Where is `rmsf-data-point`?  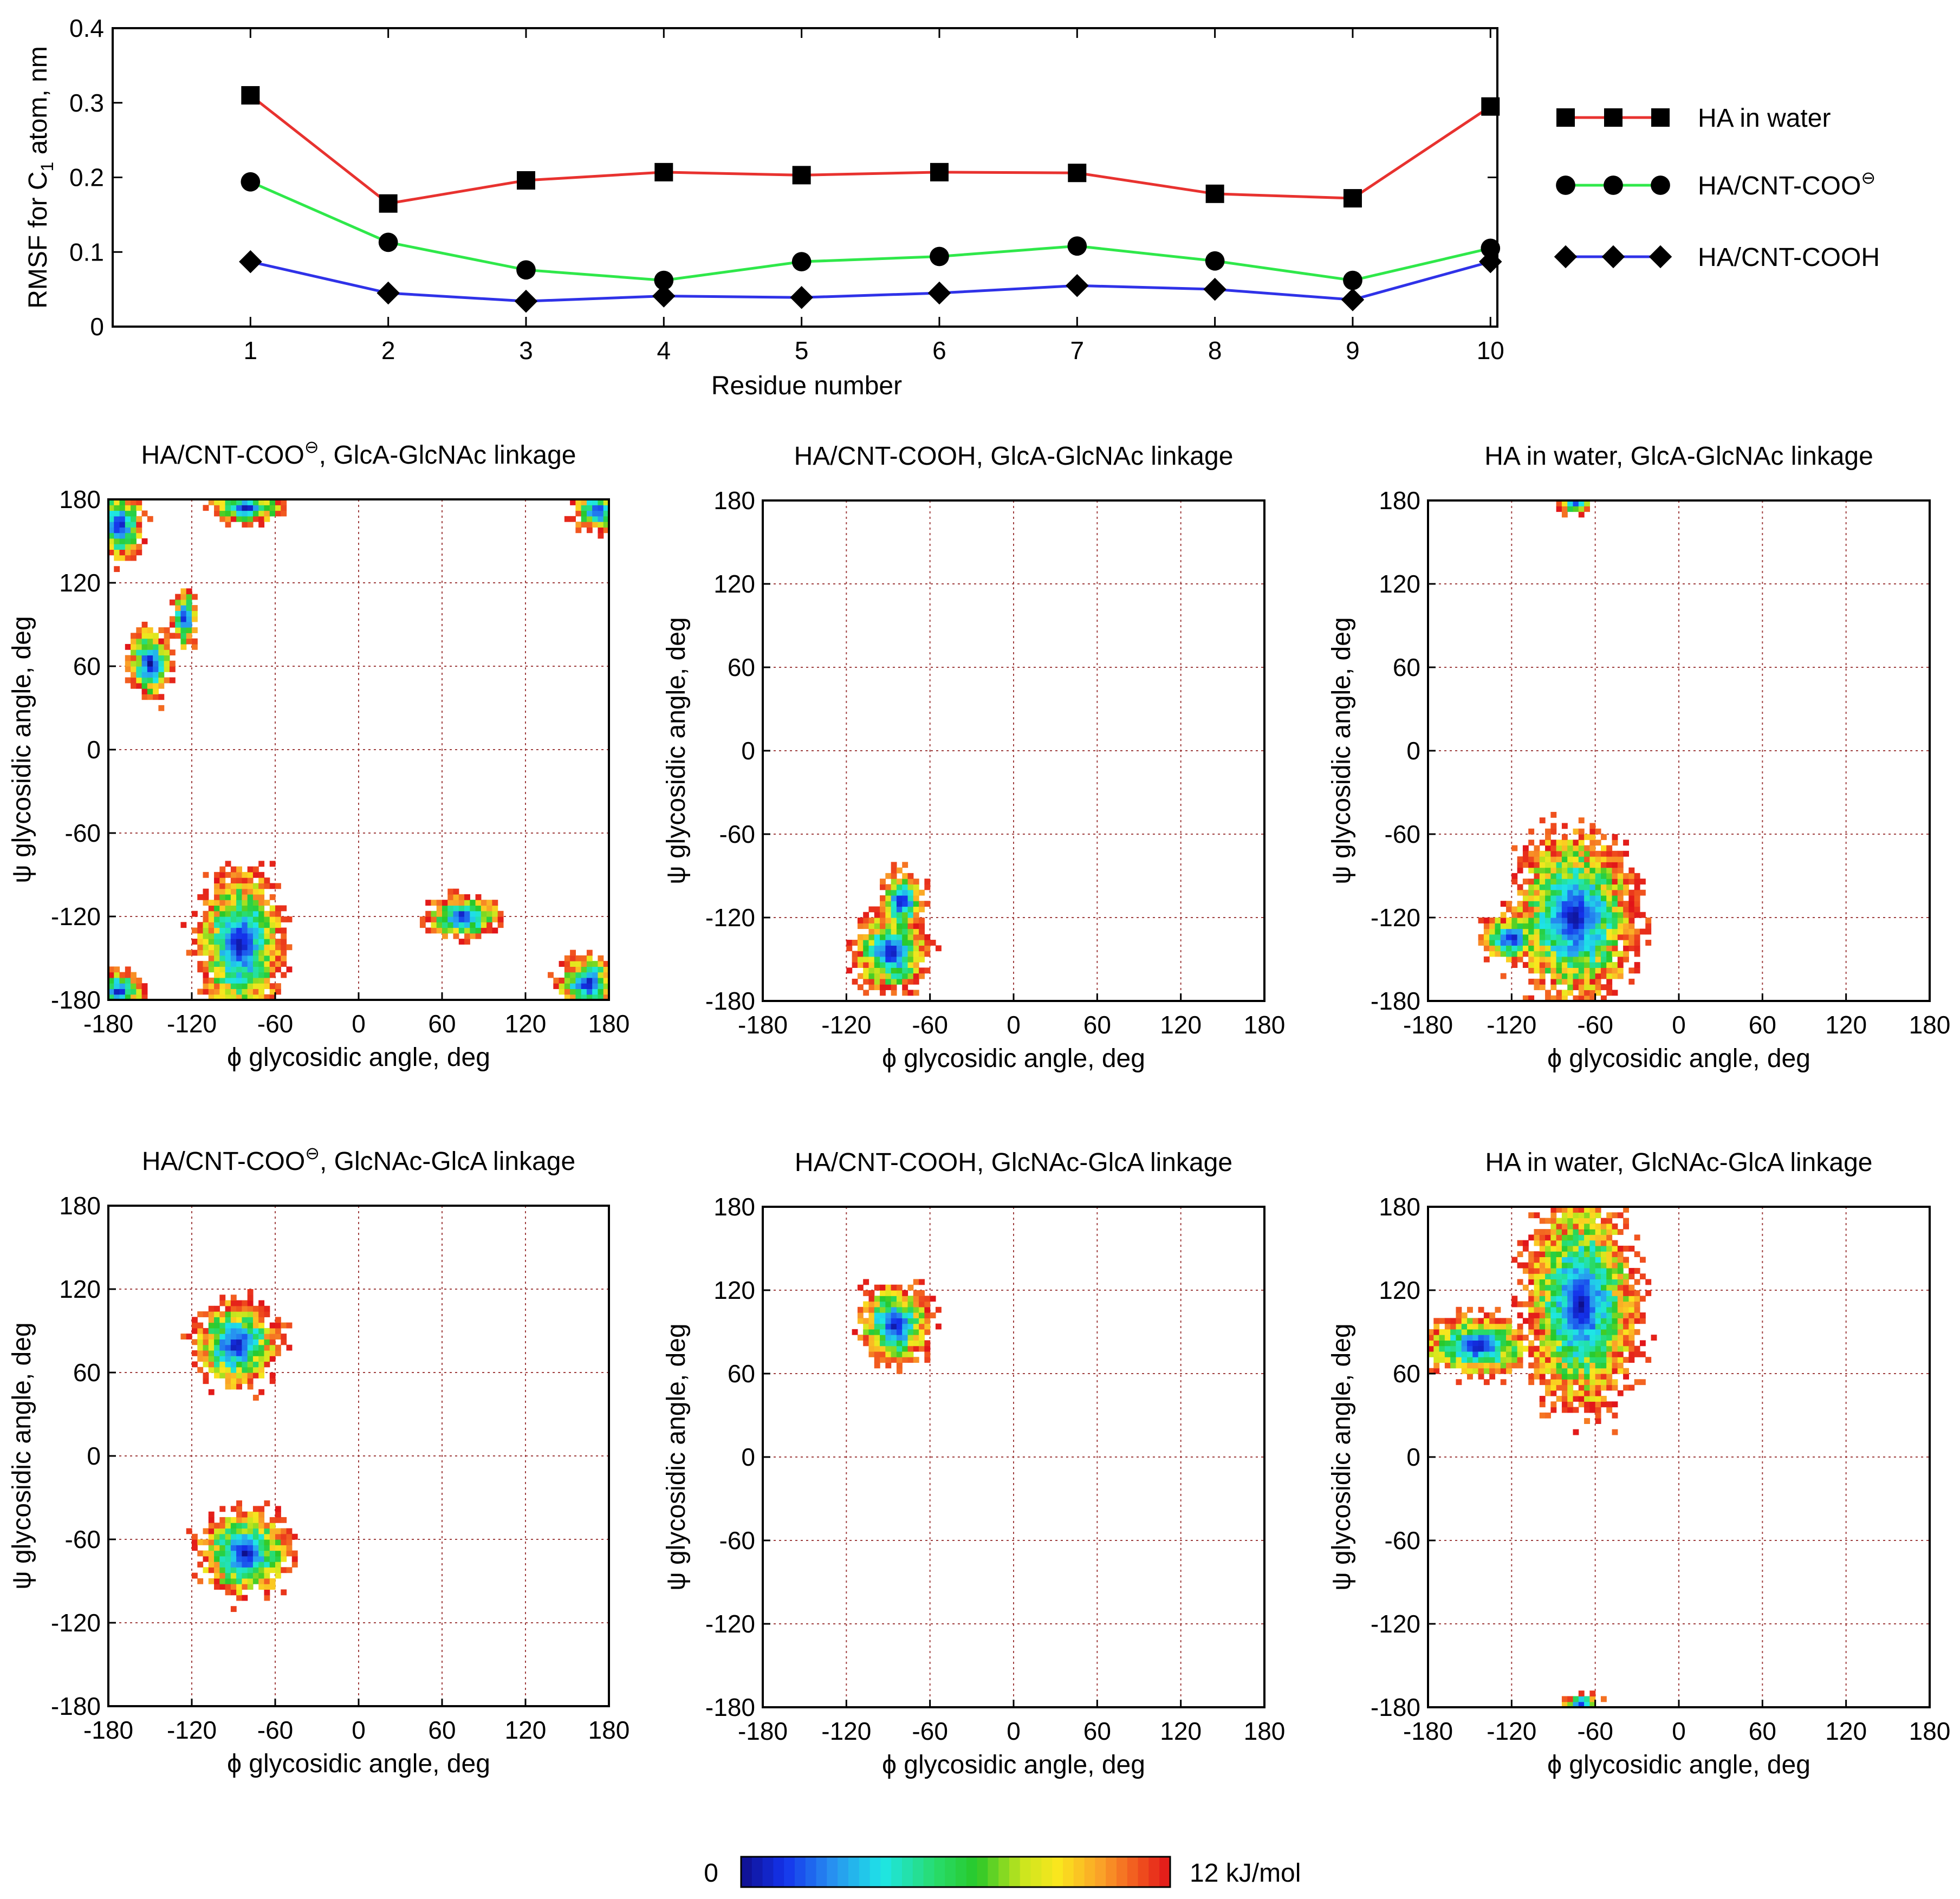
rmsf-data-point is located at coordinates (939, 256).